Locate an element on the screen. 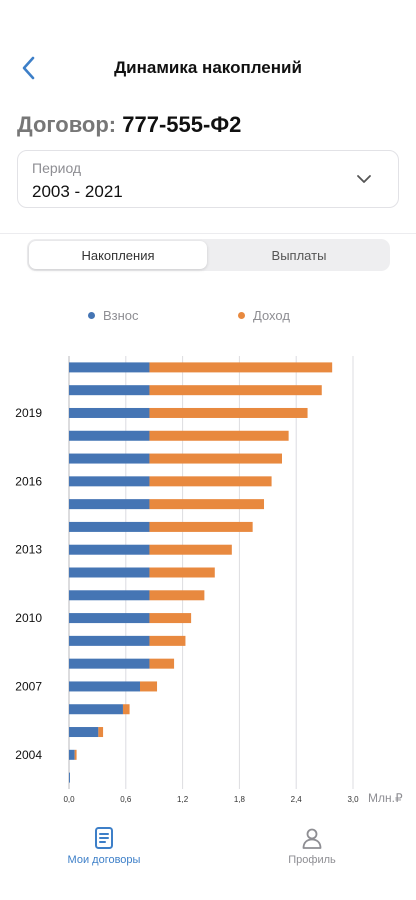 This screenshot has width=416, height=900. x-tick-label: 2,4 is located at coordinates (297, 799).